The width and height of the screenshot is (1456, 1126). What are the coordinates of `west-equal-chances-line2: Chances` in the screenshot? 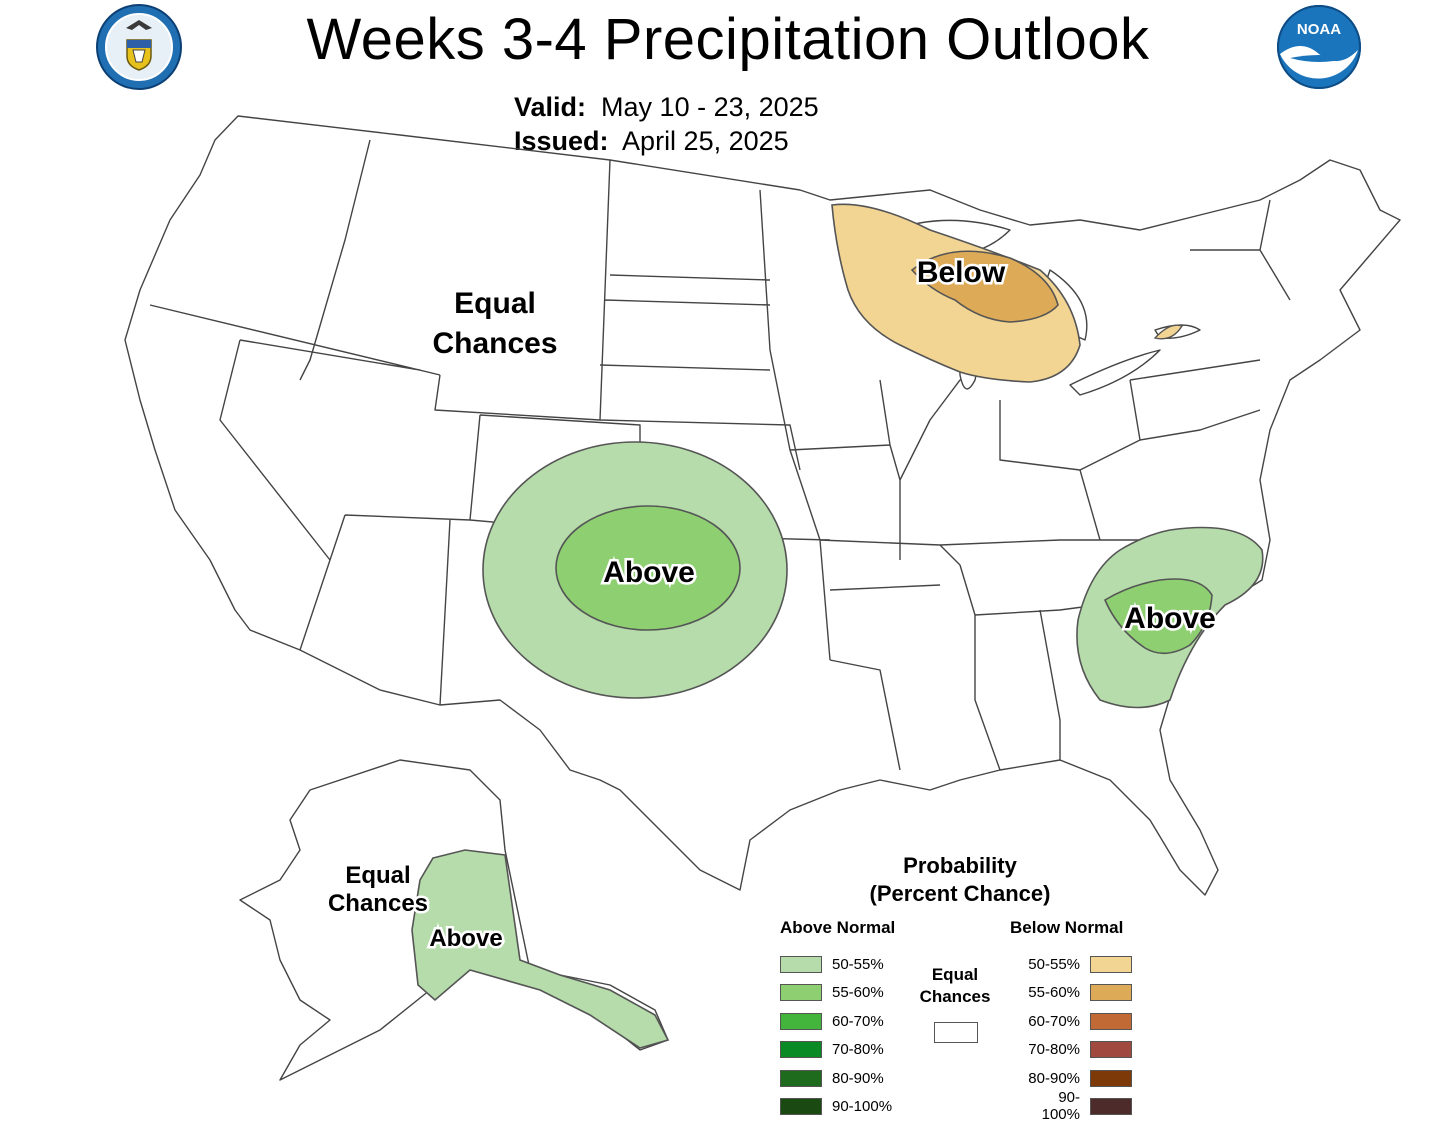 It's located at (494, 343).